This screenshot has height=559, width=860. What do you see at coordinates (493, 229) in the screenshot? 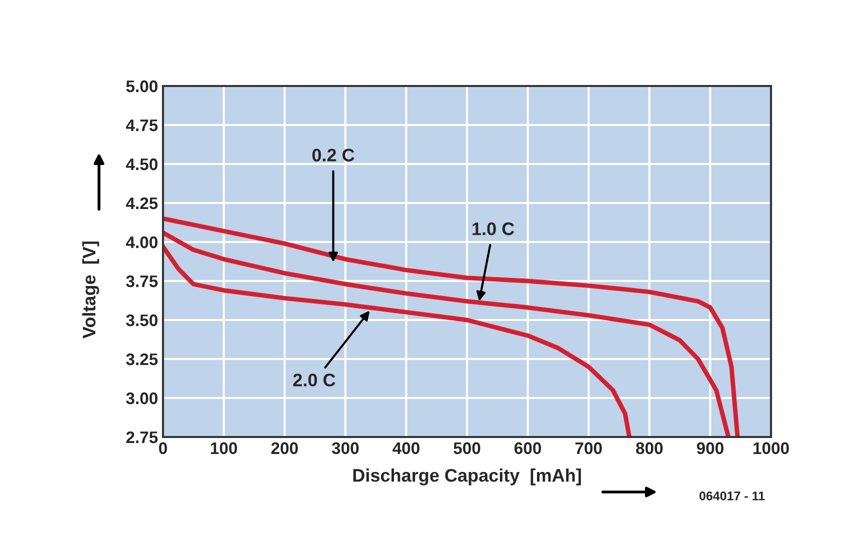
I see `annotation: 1.0 C` at bounding box center [493, 229].